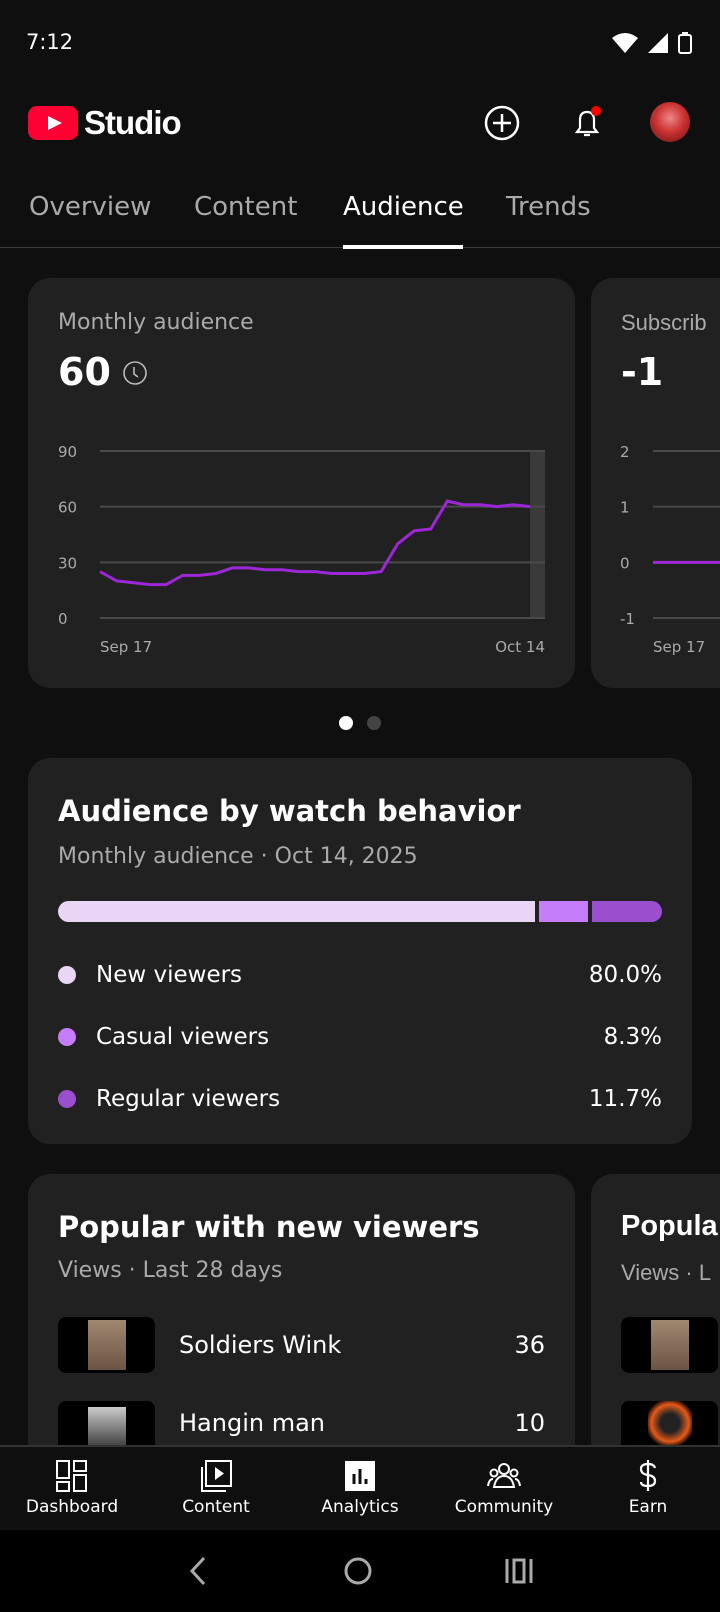  Describe the element at coordinates (50, 42) in the screenshot. I see `status-time: 7:12` at that location.